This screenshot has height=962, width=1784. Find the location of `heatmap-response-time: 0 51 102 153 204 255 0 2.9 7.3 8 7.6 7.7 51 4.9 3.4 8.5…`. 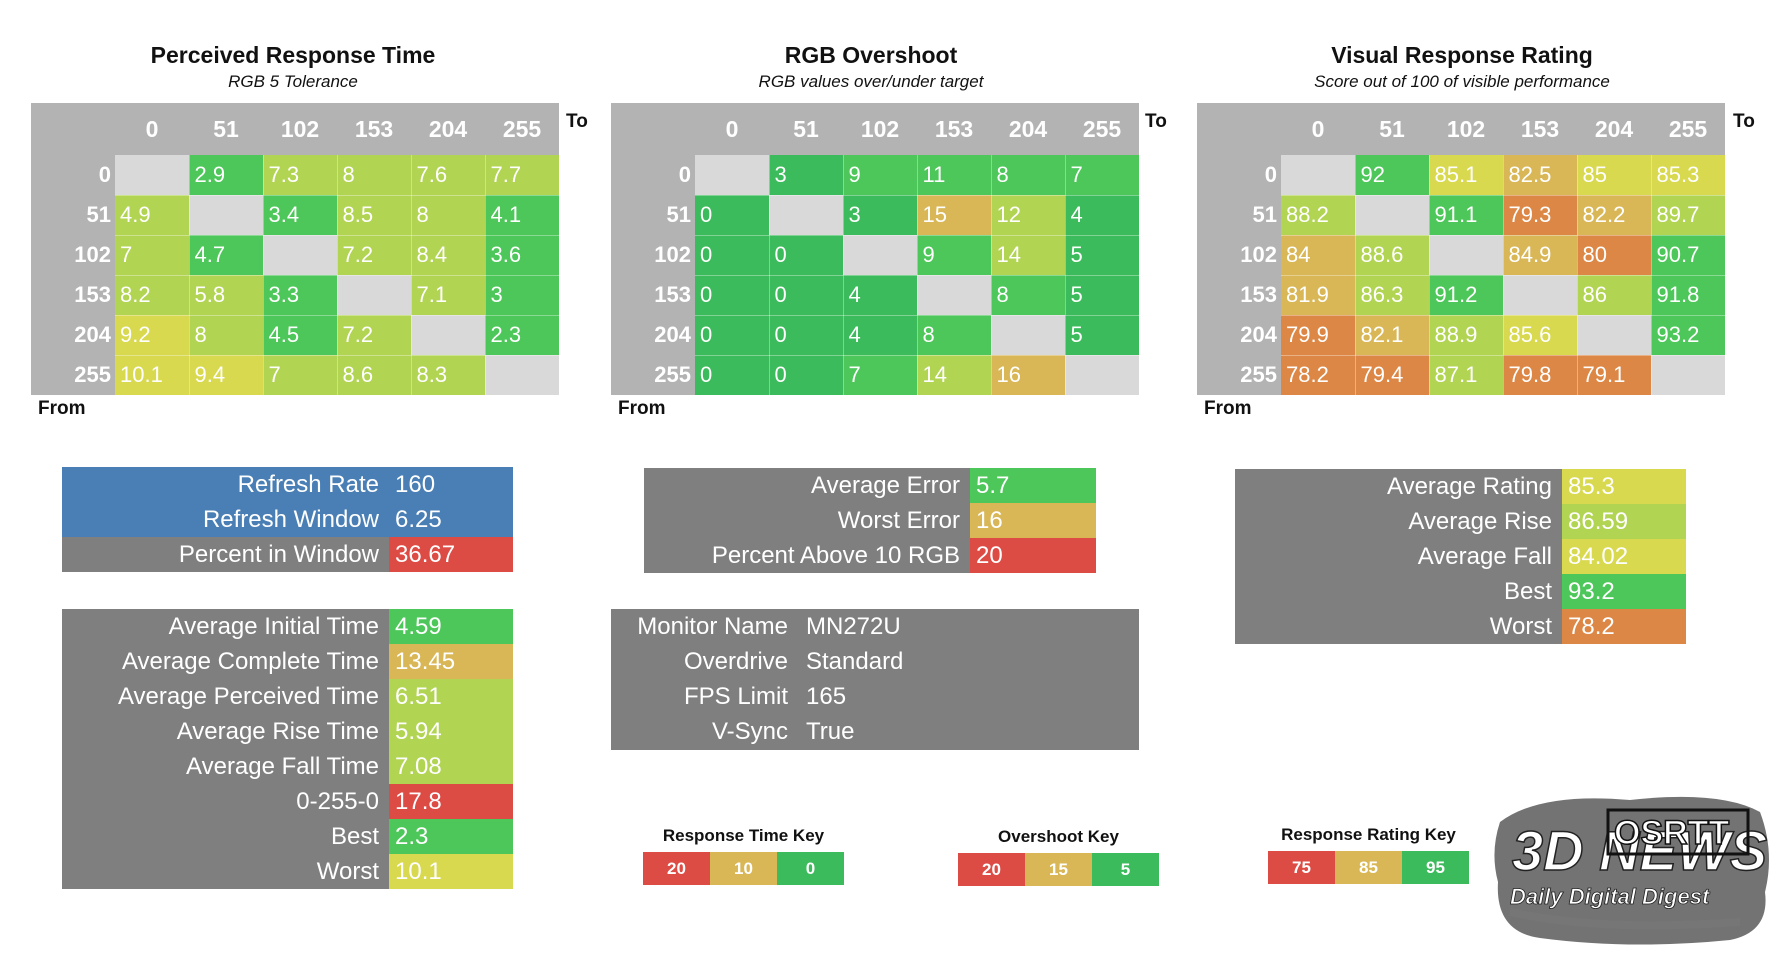

heatmap-response-time: 0 51 102 153 204 255 0 2.9 7.3 8 7.6 7.7 51 4.9 3.4 8.5… is located at coordinates (295, 249).